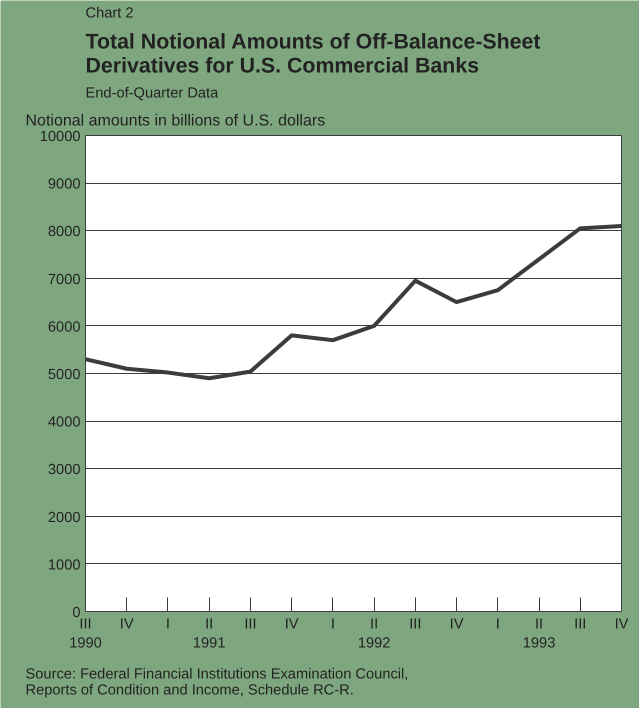 The height and width of the screenshot is (708, 639). What do you see at coordinates (64, 518) in the screenshot?
I see `y-tick-label: 2000` at bounding box center [64, 518].